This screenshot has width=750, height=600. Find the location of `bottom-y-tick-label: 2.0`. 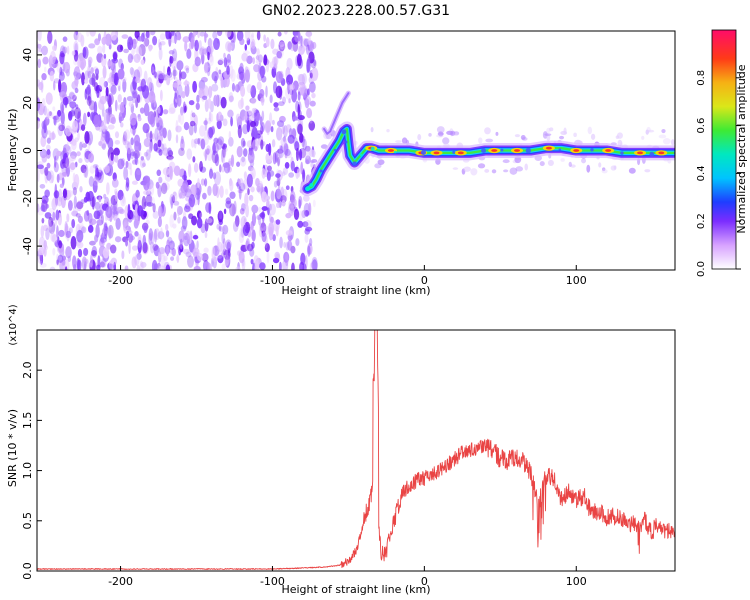

bottom-y-tick-label: 2.0 is located at coordinates (27, 370).